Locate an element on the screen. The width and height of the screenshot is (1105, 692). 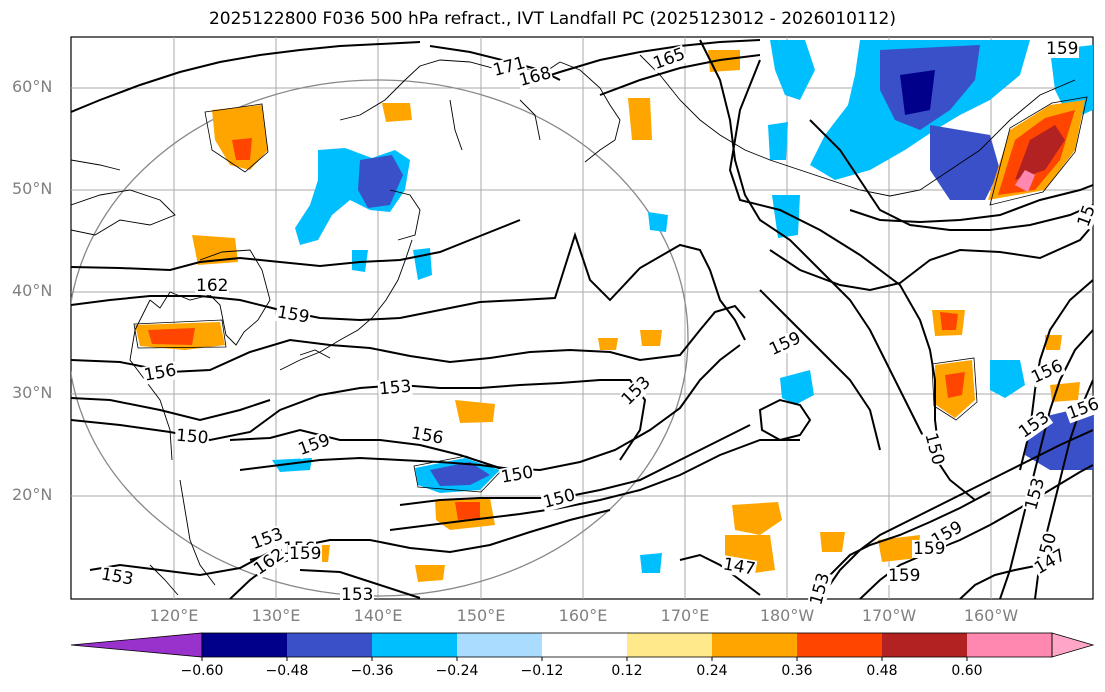
lon-label: 120°E is located at coordinates (174, 615).